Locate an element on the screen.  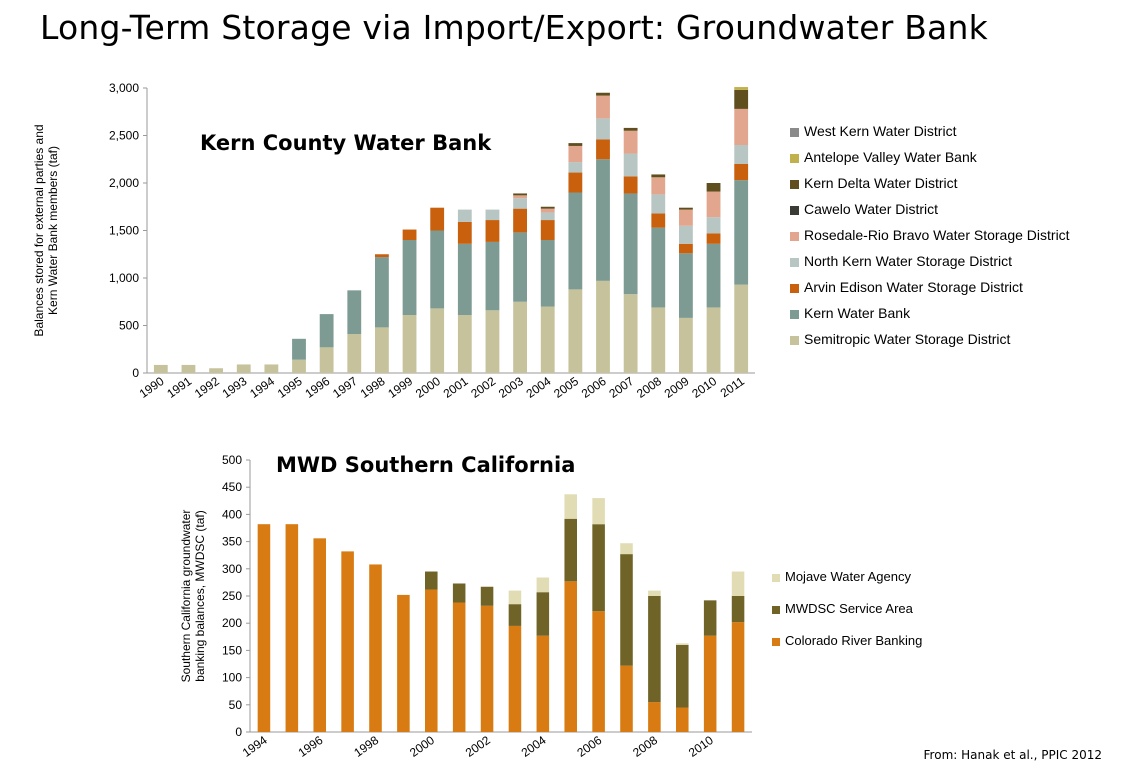
legend-label: Colorado River Banking is located at coordinates (853, 640).